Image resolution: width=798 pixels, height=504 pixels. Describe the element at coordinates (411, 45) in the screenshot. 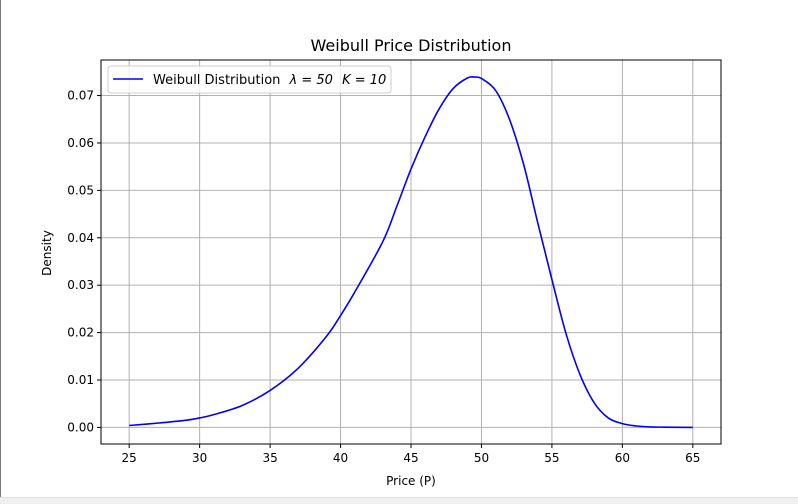

I see `chart-title: Weibull Price Distribution` at that location.